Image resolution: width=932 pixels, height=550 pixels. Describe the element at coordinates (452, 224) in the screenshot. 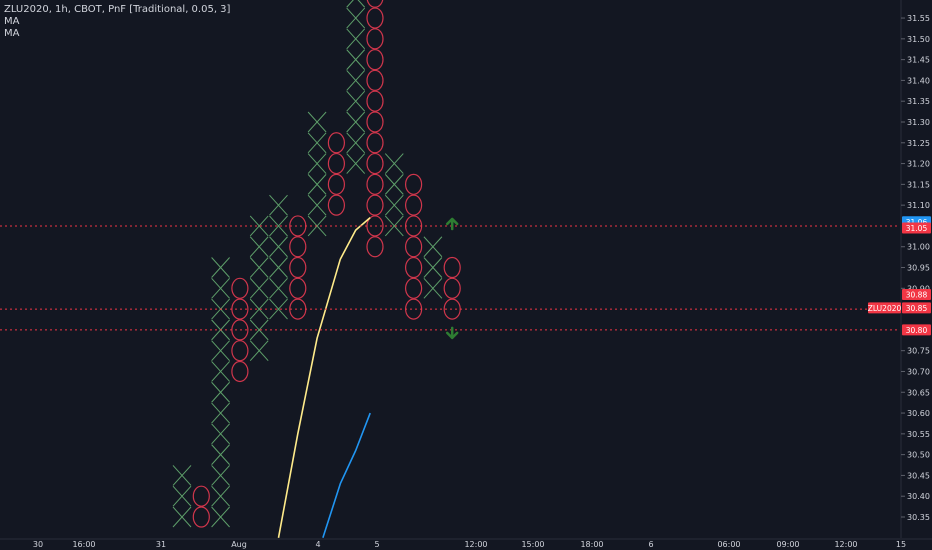

I see `arrow-up-icon` at that location.